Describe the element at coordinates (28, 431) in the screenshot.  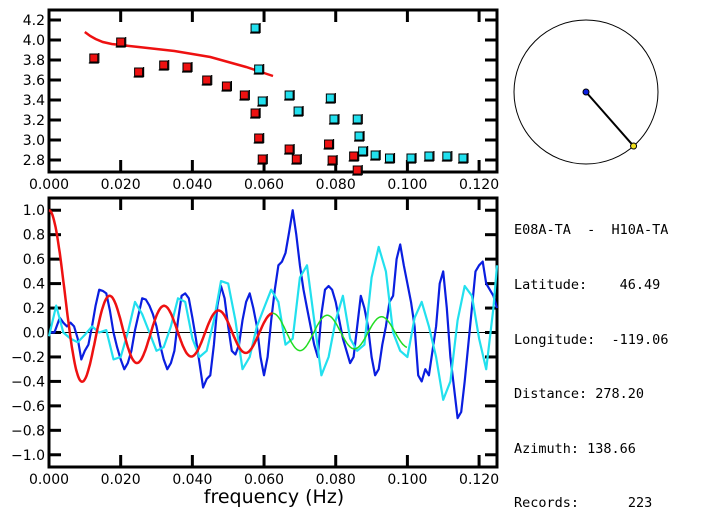
I see `y-tick-label: −0.8` at that location.